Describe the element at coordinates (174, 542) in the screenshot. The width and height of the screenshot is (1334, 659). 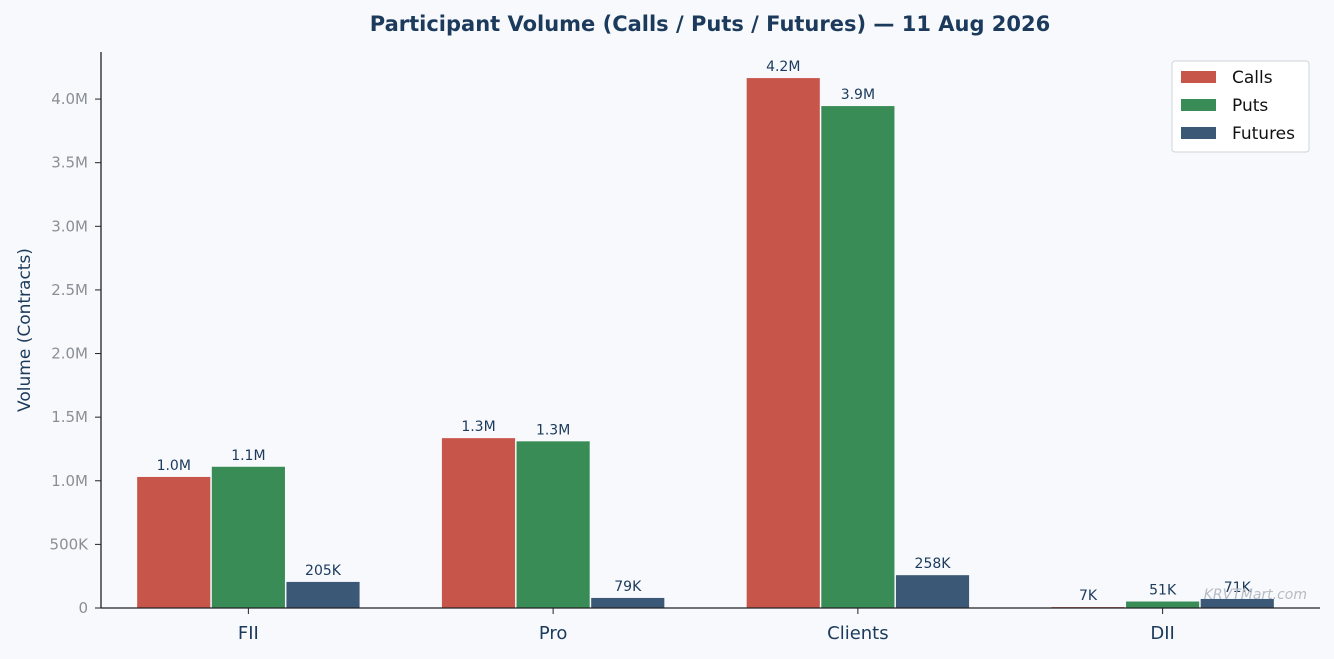
I see `bar-calls-fii` at that location.